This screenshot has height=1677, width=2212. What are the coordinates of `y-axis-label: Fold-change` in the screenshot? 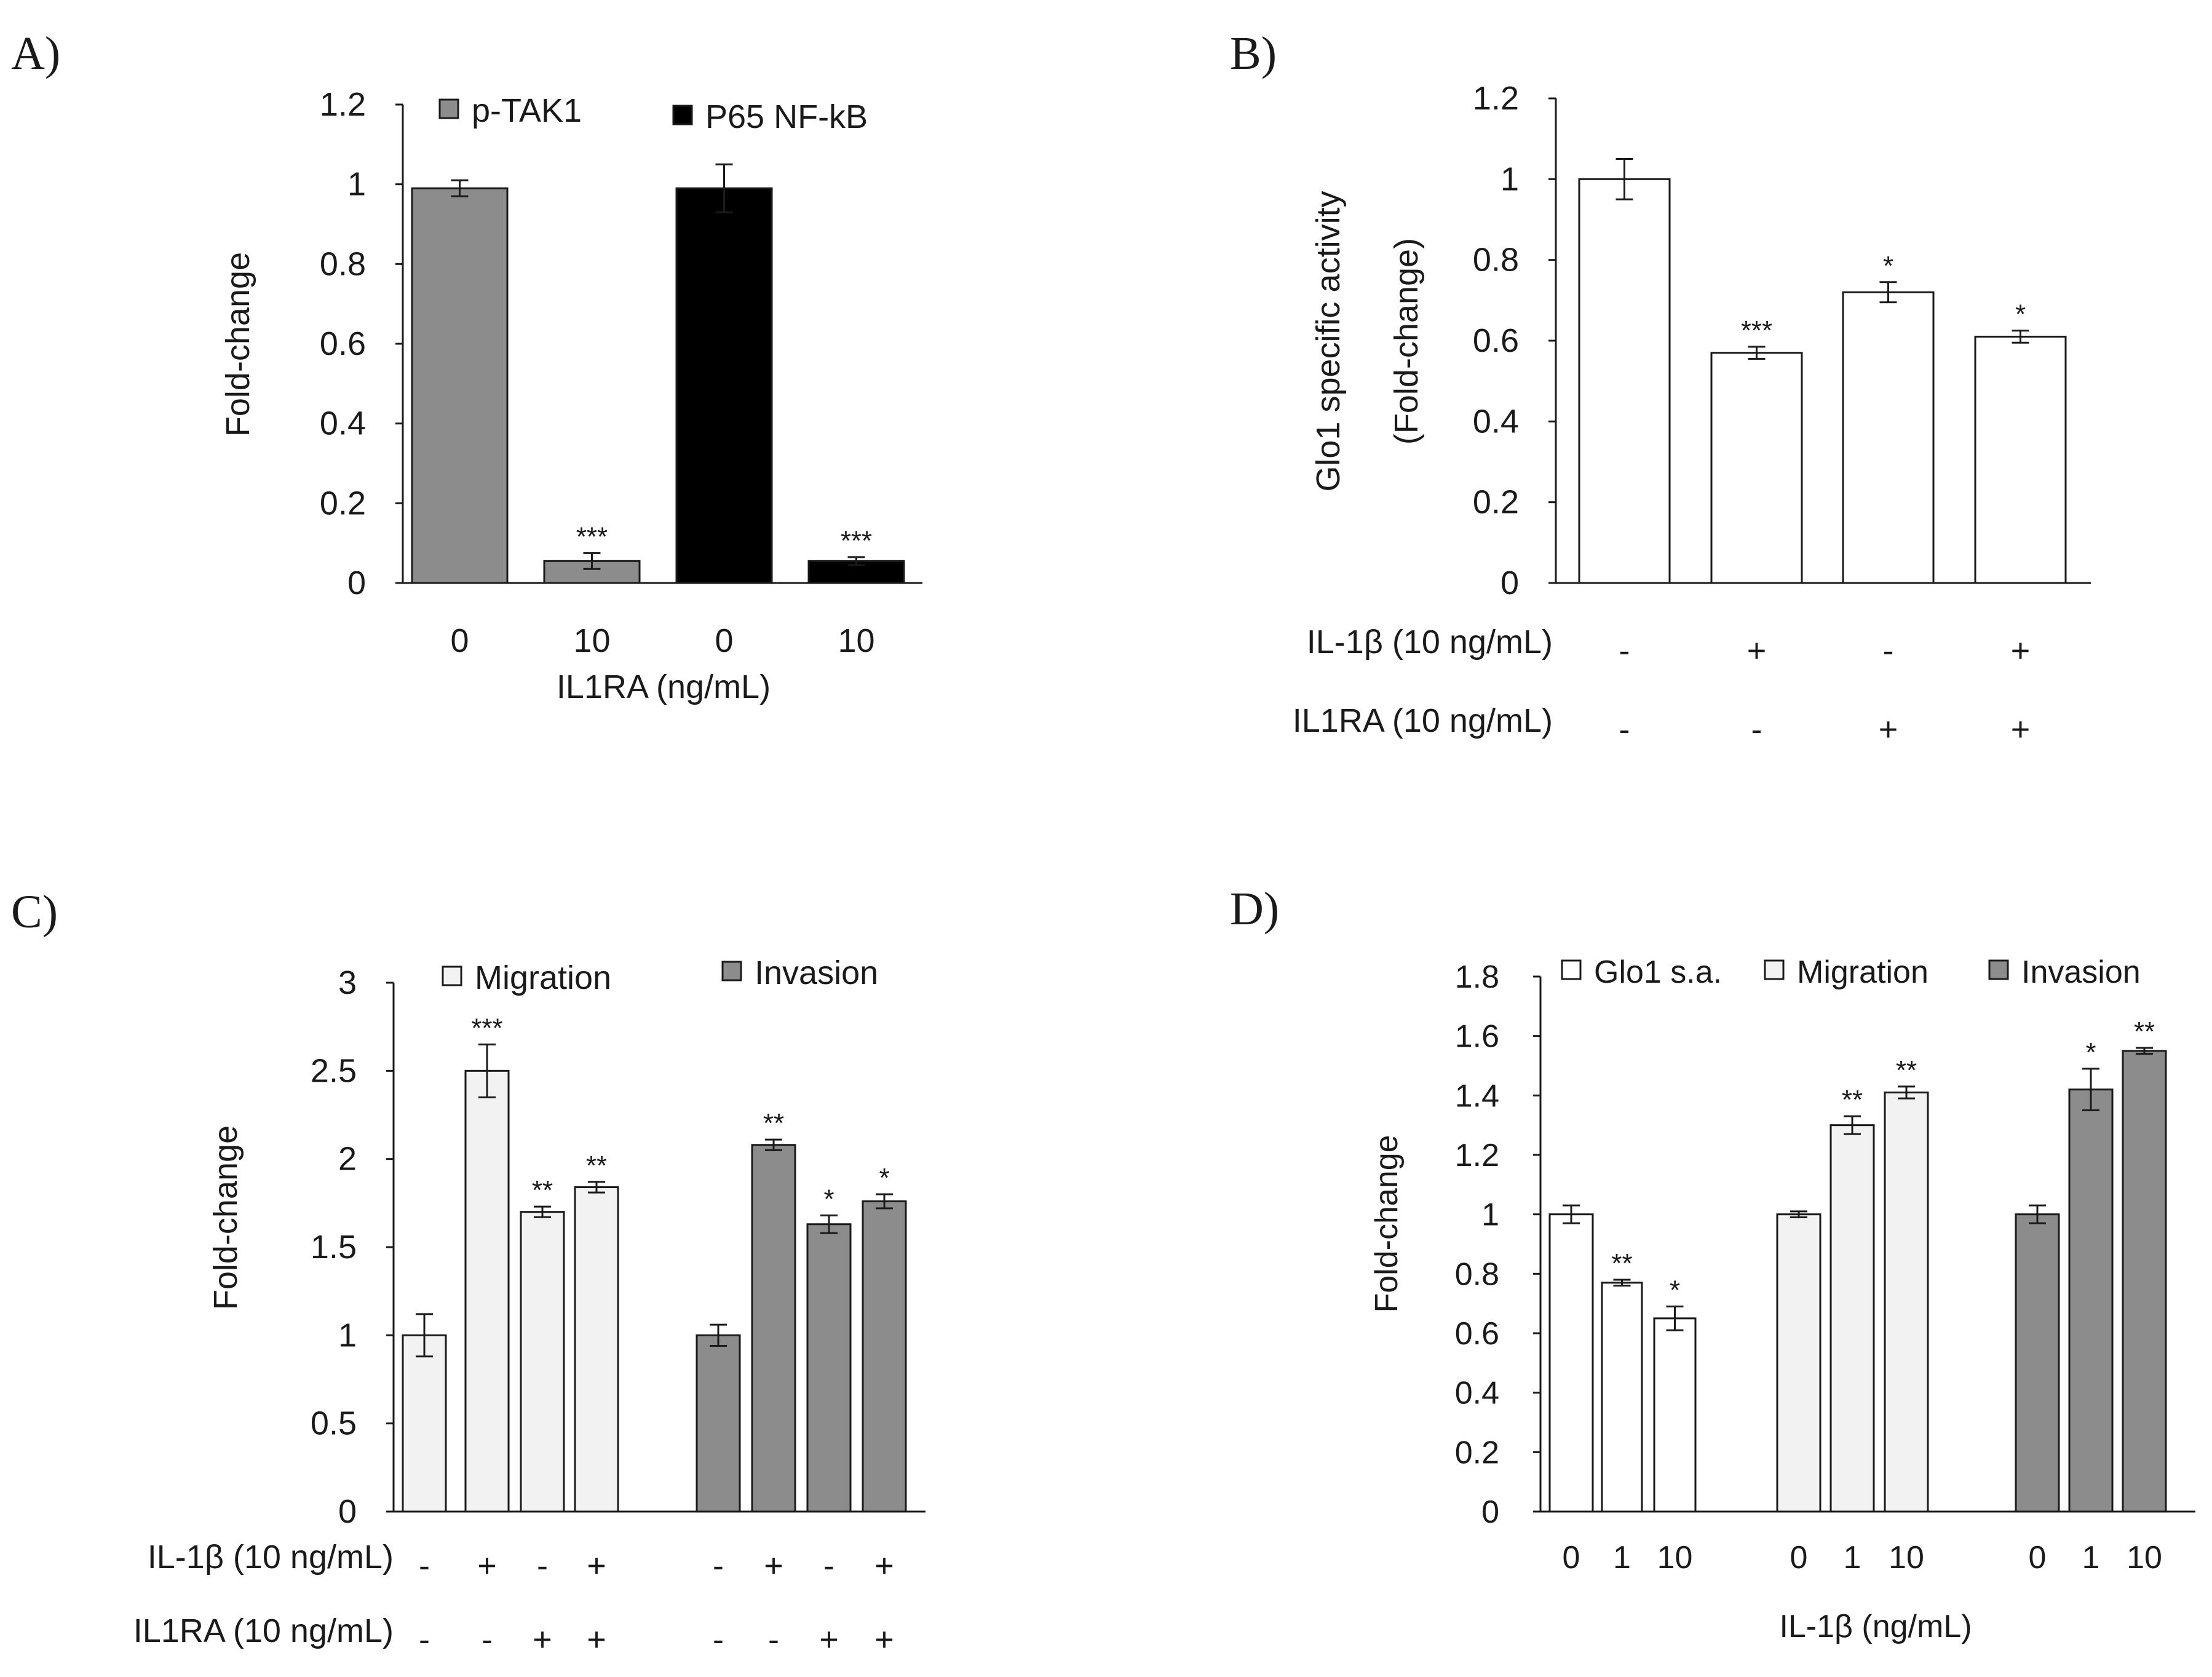 It's located at (225, 1217).